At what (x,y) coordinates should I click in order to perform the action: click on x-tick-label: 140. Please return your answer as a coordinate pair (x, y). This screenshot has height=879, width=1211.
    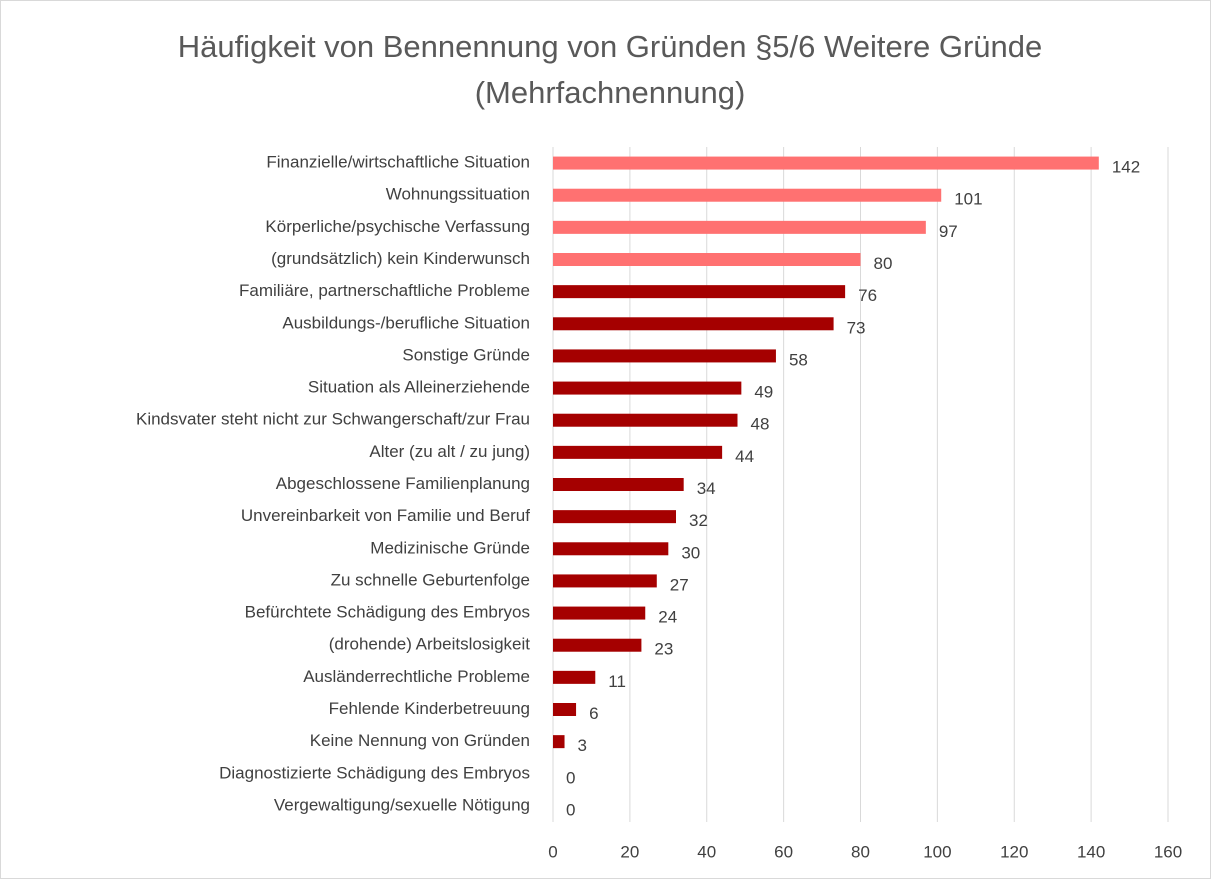
    Looking at the image, I should click on (1091, 851).